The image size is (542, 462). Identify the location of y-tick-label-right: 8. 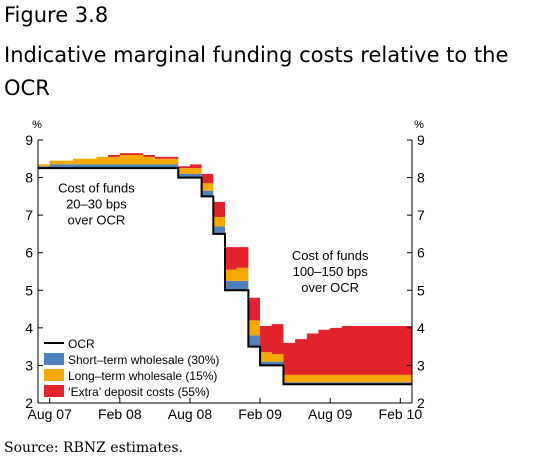
(421, 178).